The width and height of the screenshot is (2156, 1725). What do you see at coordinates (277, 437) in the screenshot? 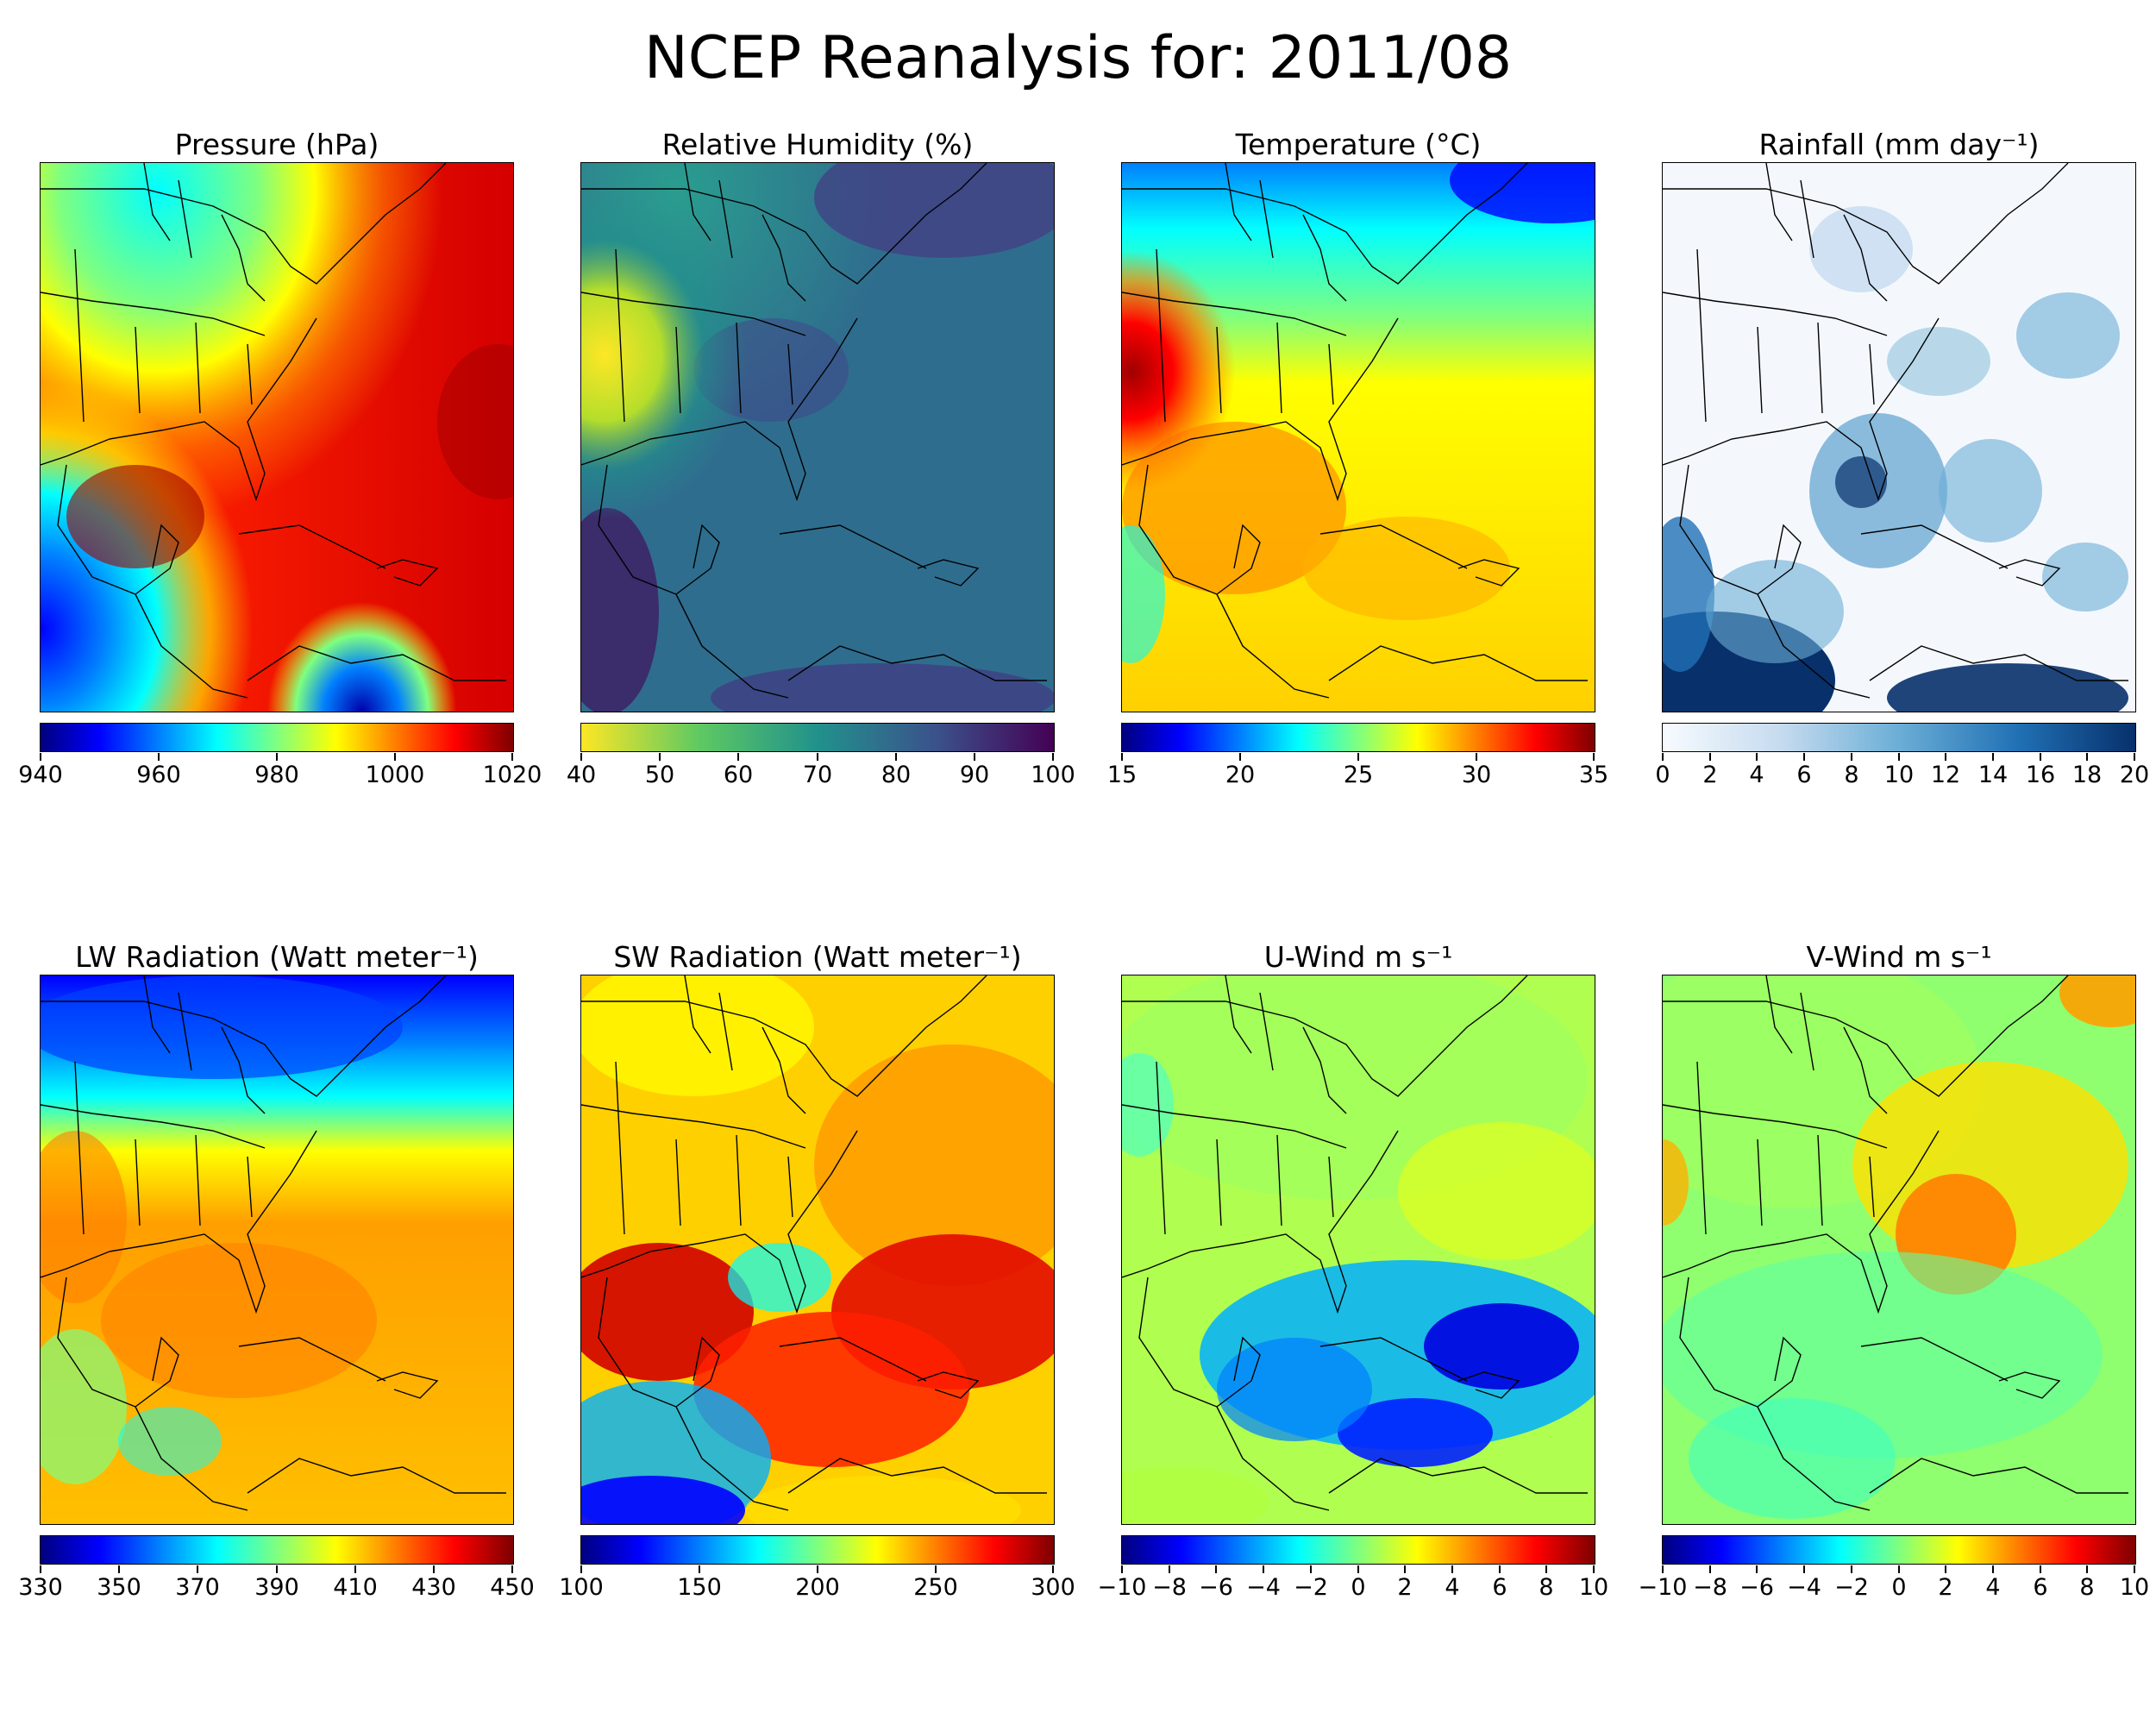
I see `pressure-map` at bounding box center [277, 437].